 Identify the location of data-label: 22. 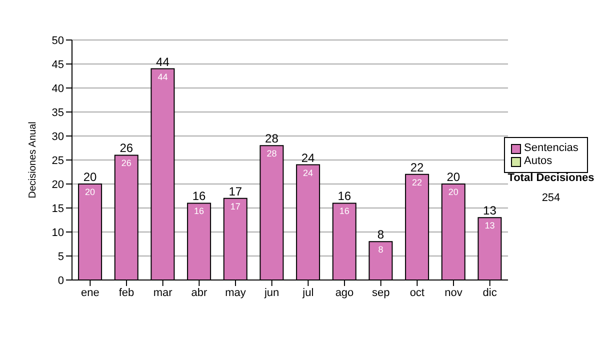
(417, 182).